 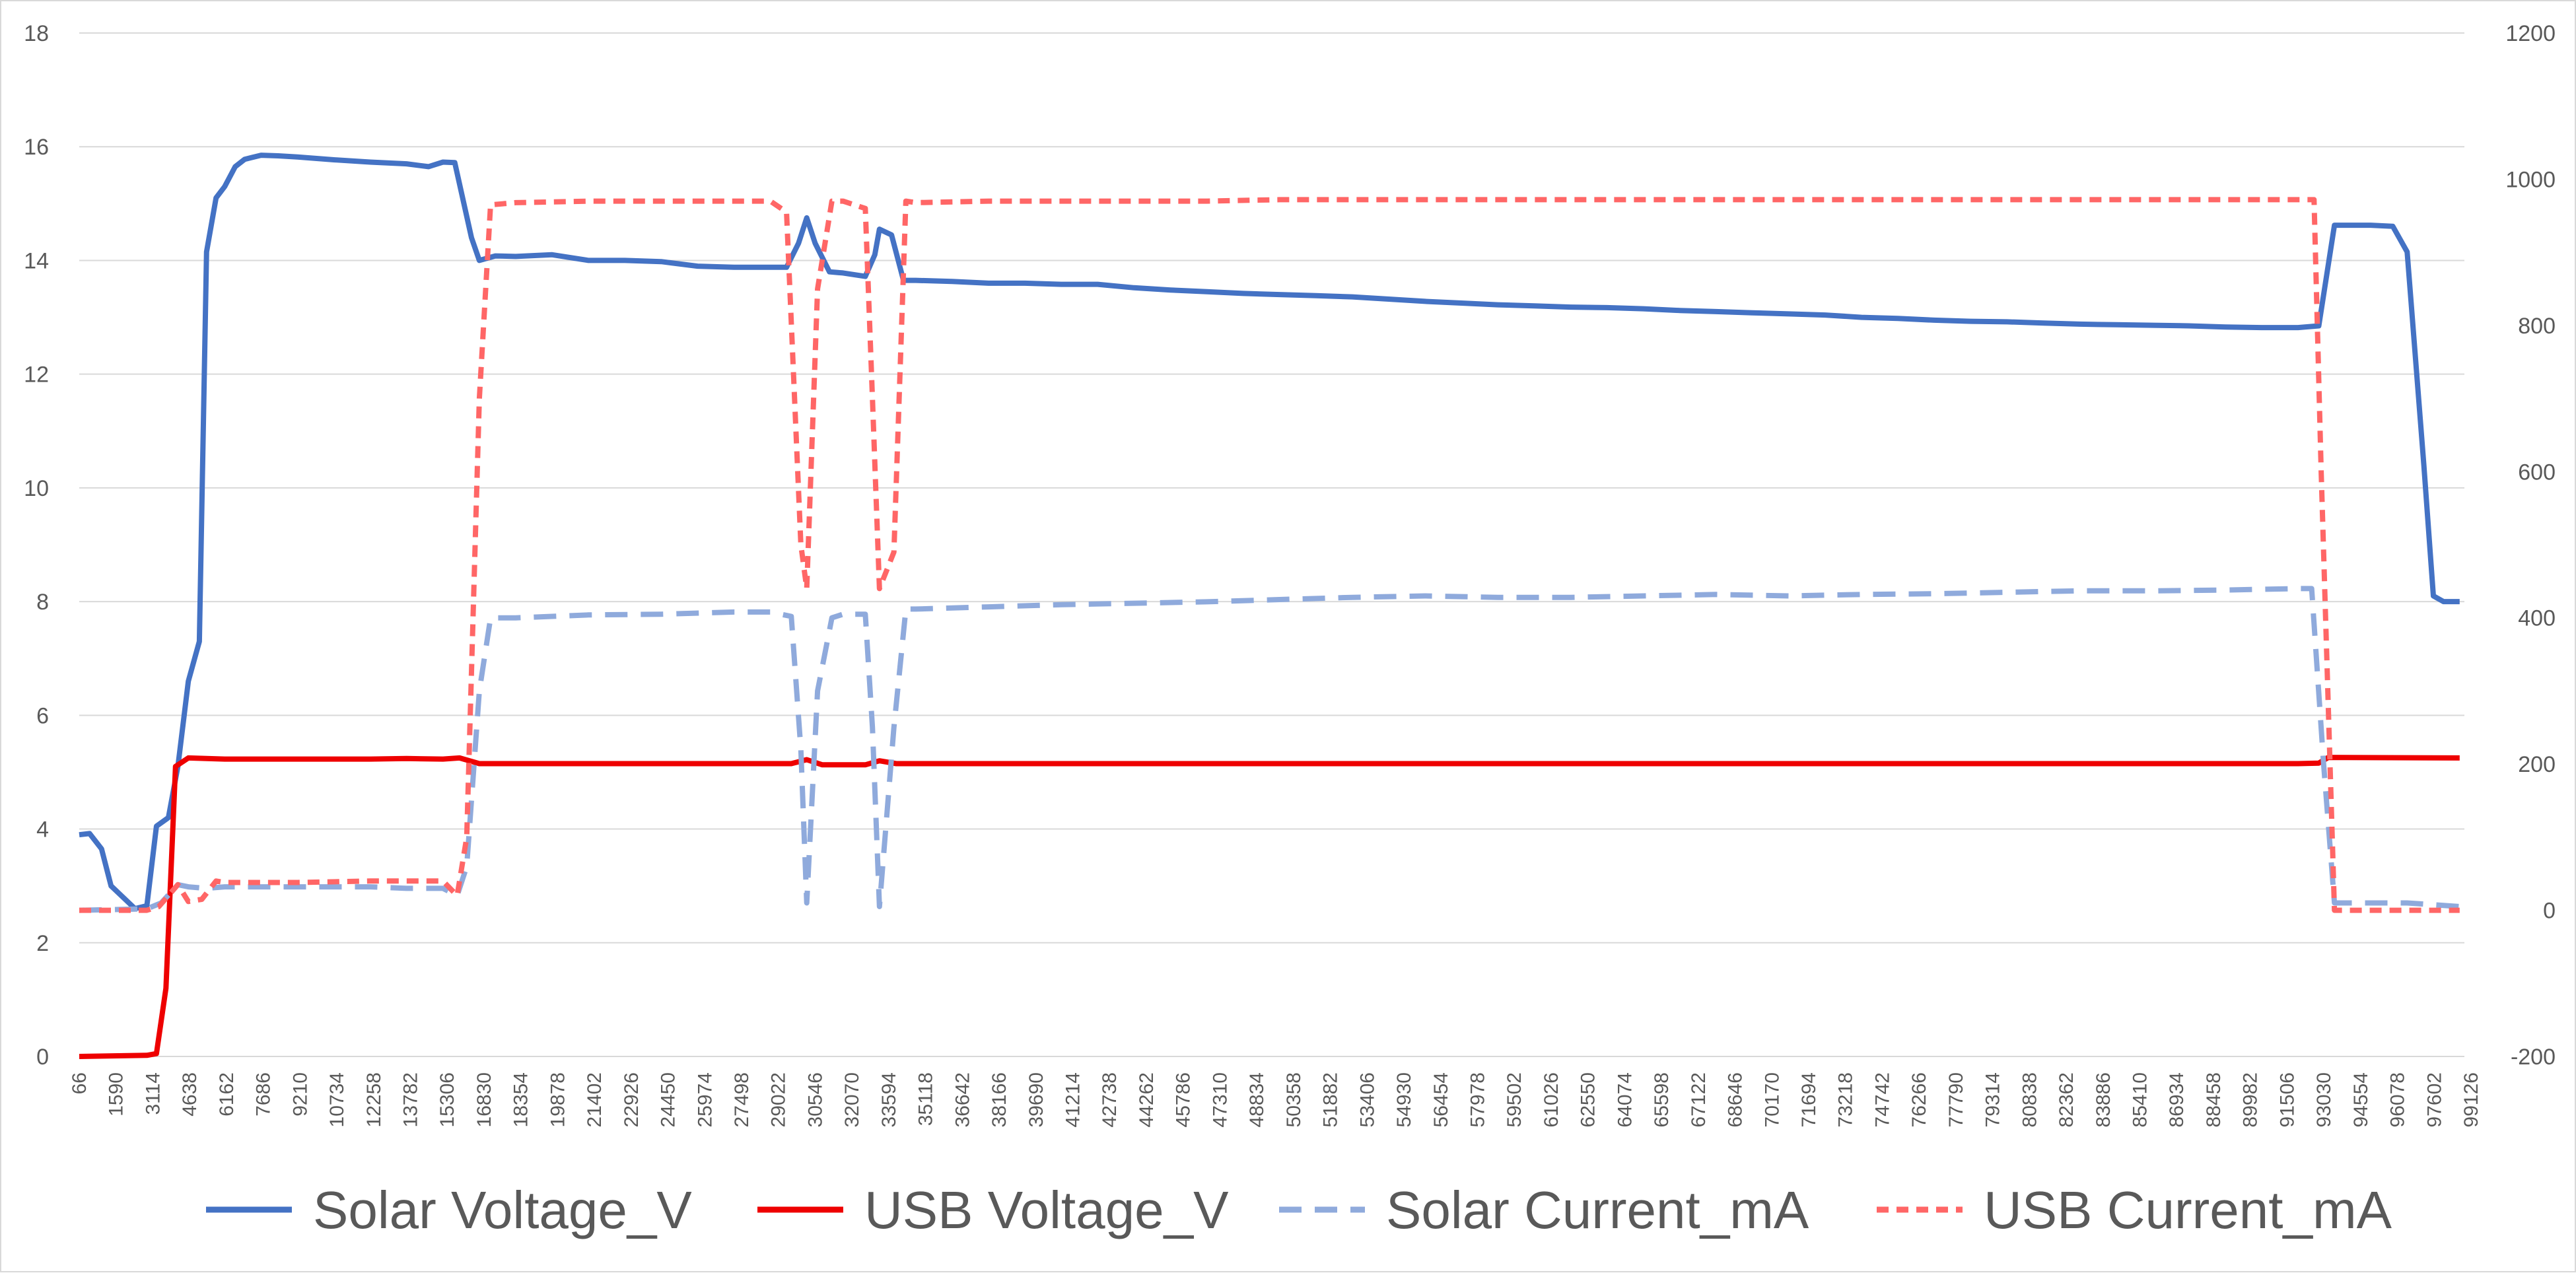 I want to click on x-tick-label: 93030, so click(x=2324, y=1099).